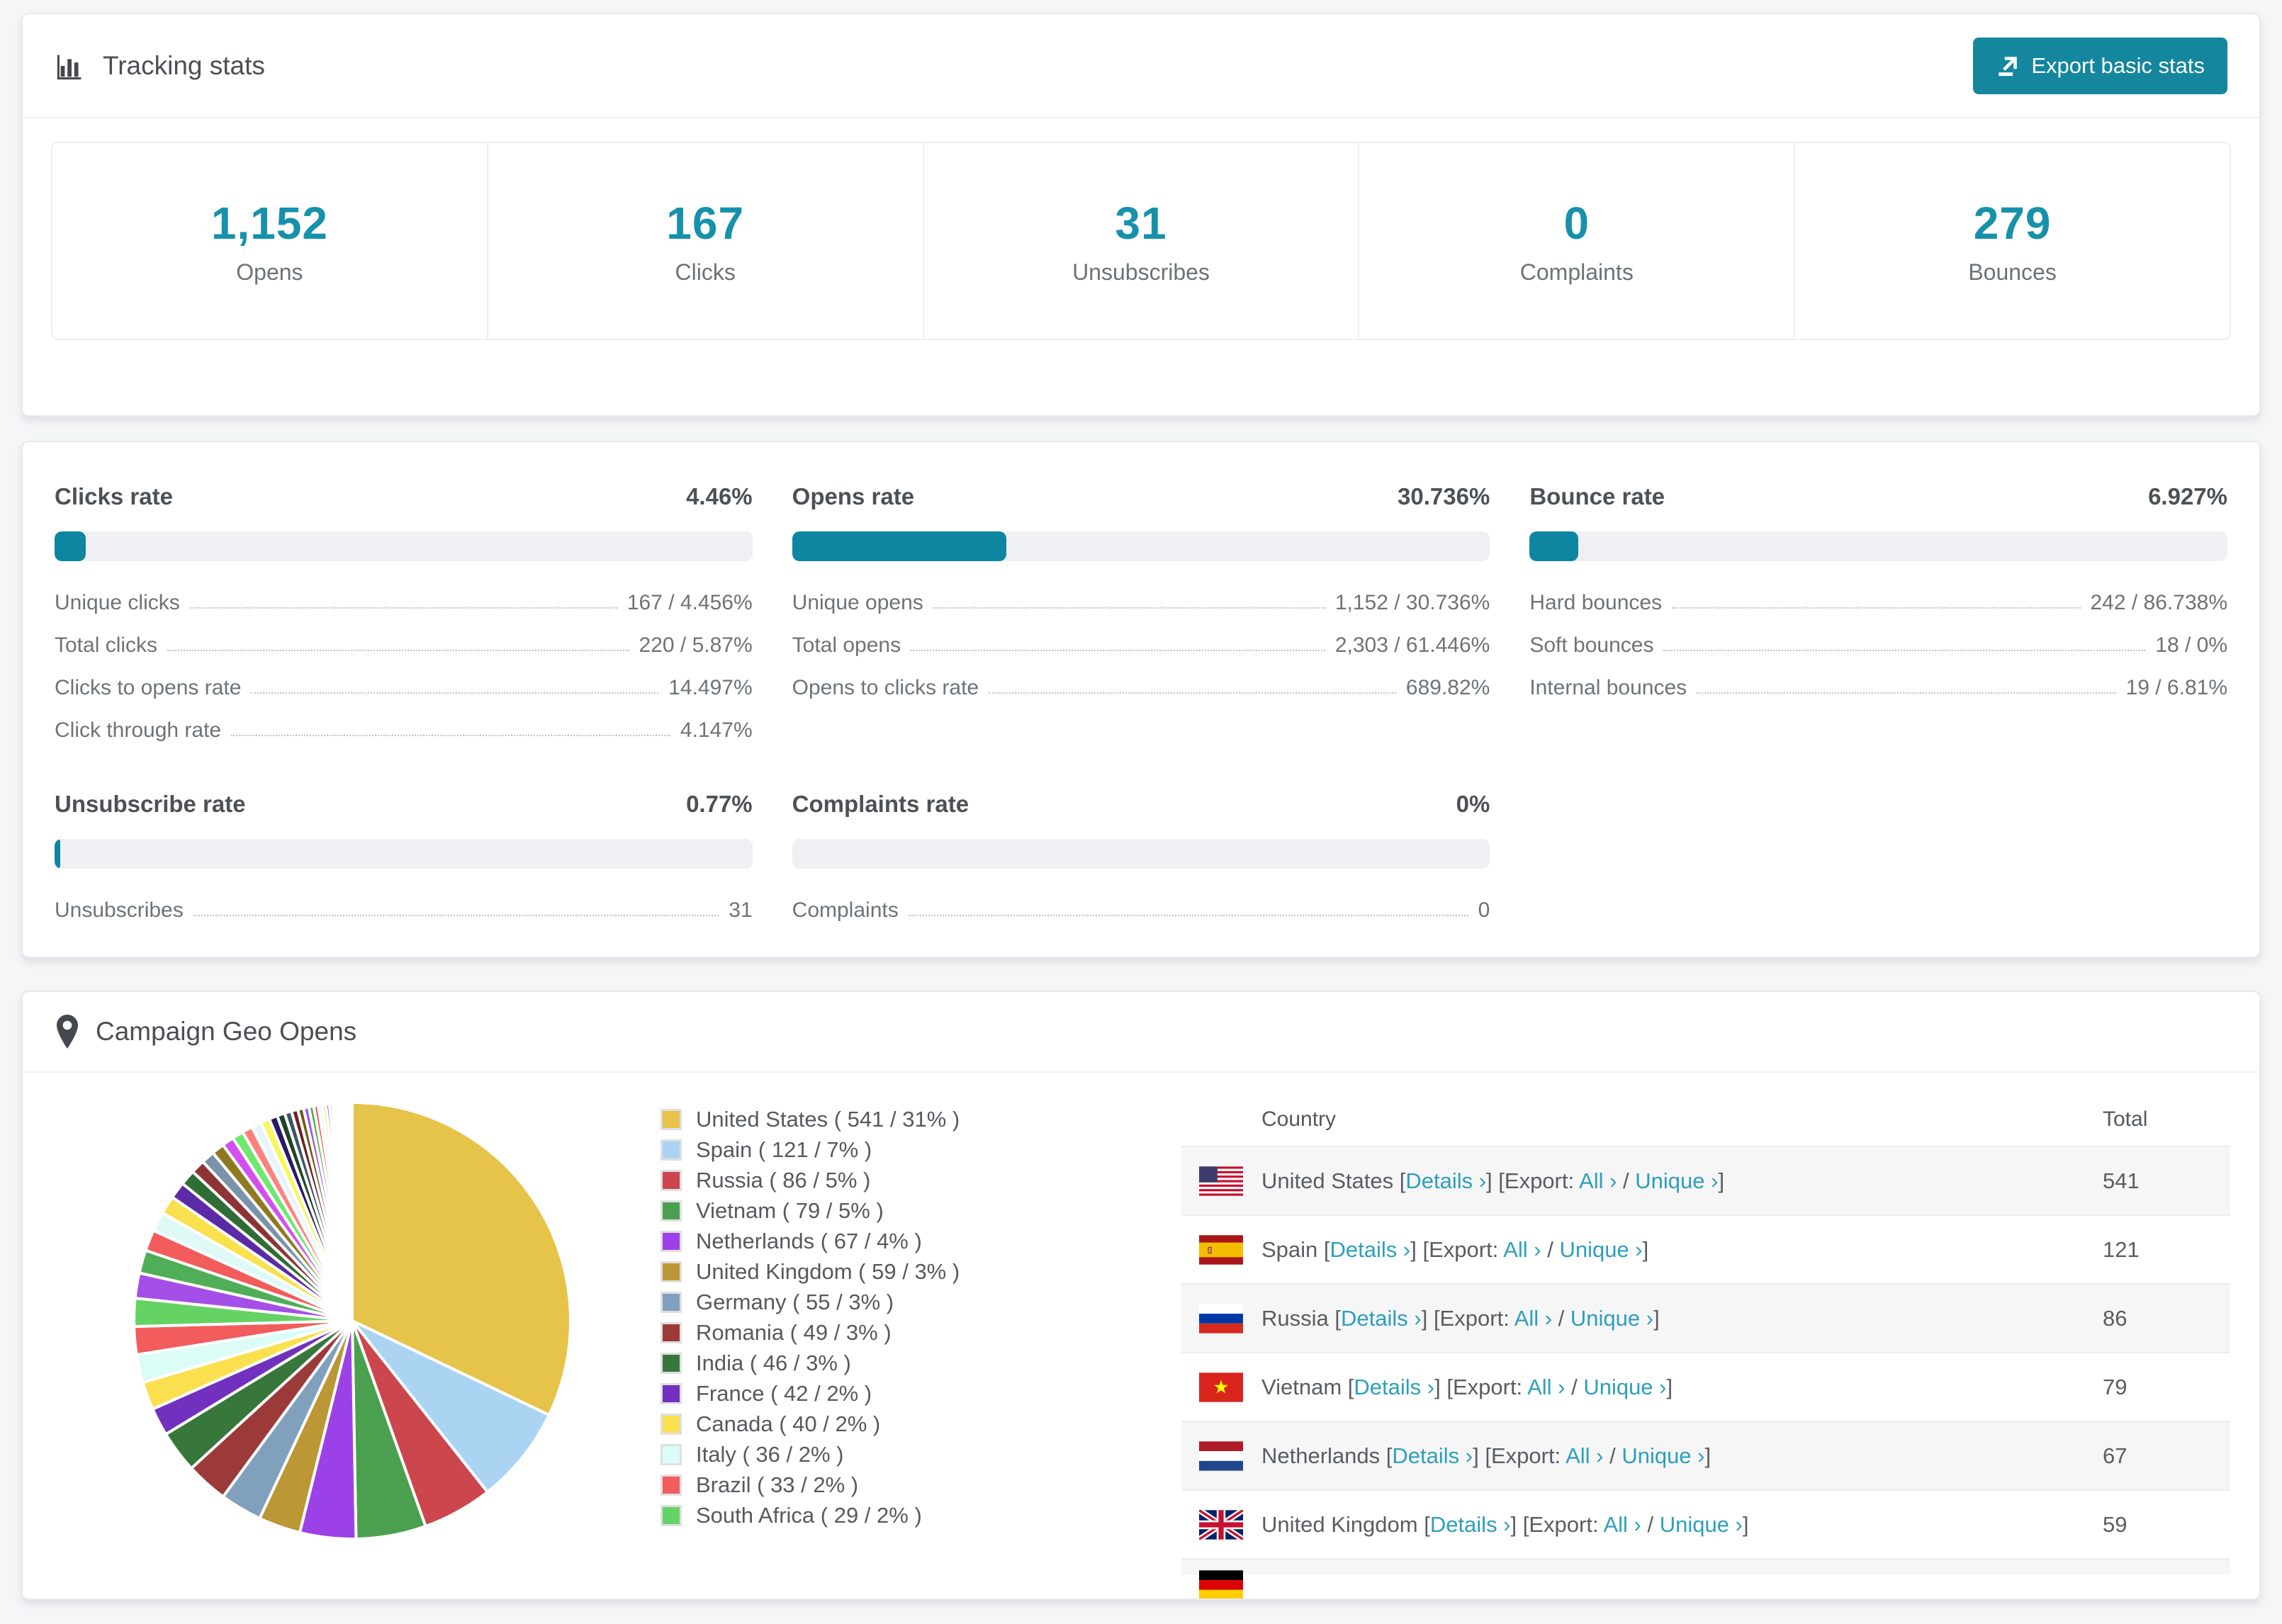 Image resolution: width=2282 pixels, height=1624 pixels. What do you see at coordinates (885, 687) in the screenshot?
I see `rate-row-label: Opens to clicks rate` at bounding box center [885, 687].